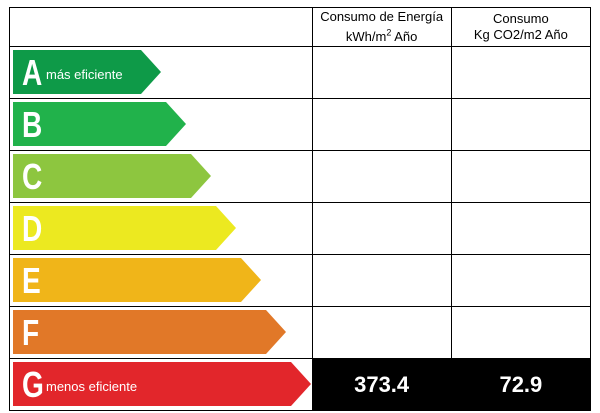  I want to click on rating-letter: G, so click(33, 384).